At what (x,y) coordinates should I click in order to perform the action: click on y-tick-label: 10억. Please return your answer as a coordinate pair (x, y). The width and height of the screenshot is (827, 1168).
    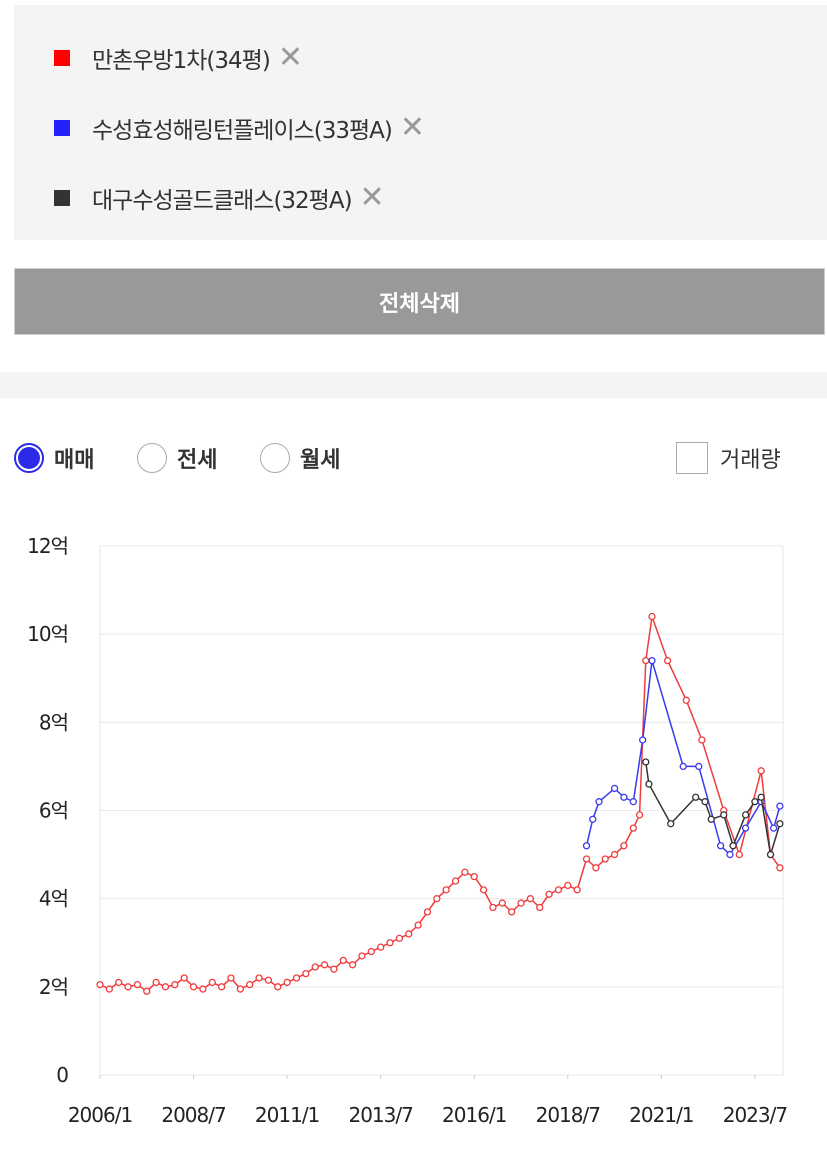
    Looking at the image, I should click on (47, 634).